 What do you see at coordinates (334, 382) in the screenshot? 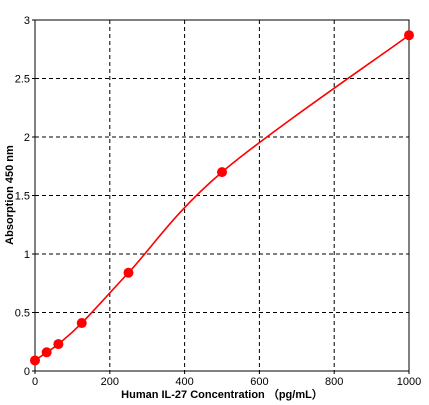
I see `x-tick-label: 800` at bounding box center [334, 382].